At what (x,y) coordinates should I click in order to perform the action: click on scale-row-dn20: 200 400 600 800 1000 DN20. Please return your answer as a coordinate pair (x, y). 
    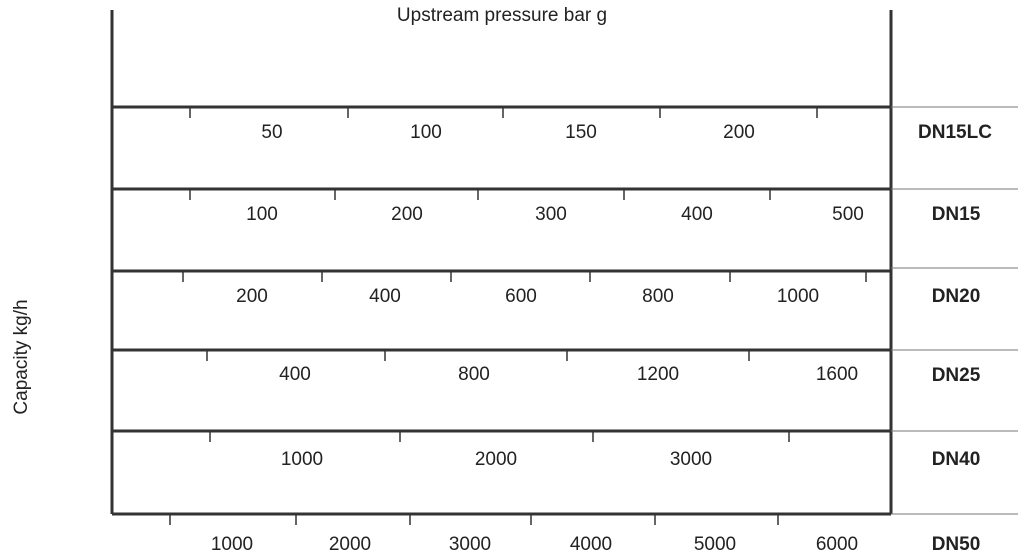
    Looking at the image, I should click on (581, 289).